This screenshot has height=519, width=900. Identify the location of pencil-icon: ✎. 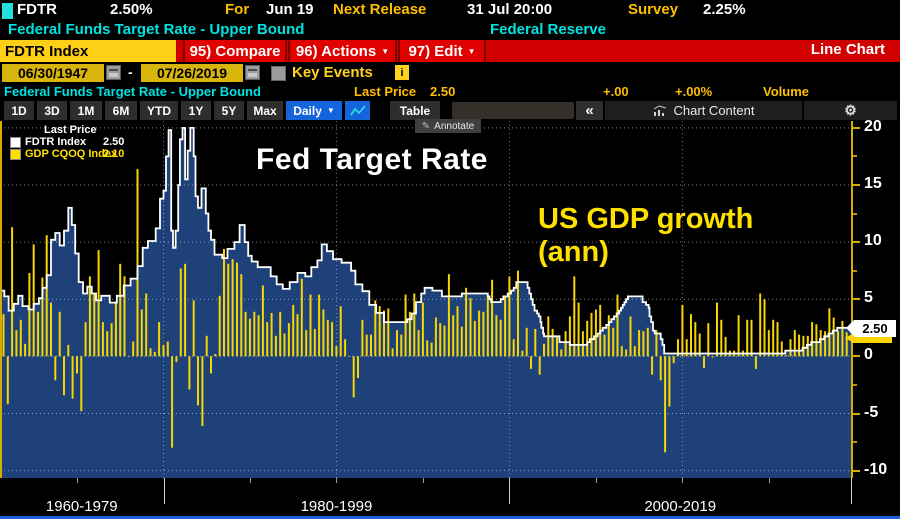
(426, 126).